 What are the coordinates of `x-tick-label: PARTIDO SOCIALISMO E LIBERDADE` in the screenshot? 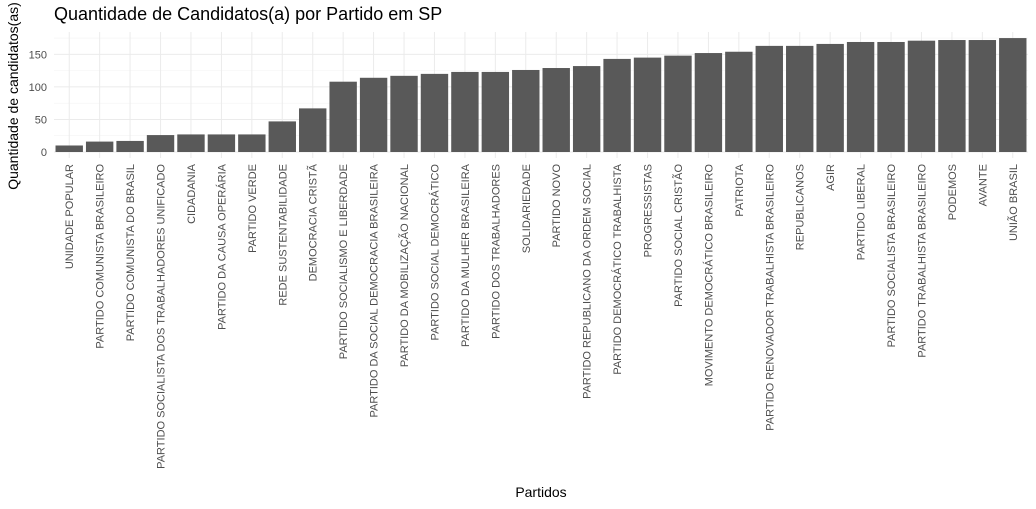 It's located at (344, 261).